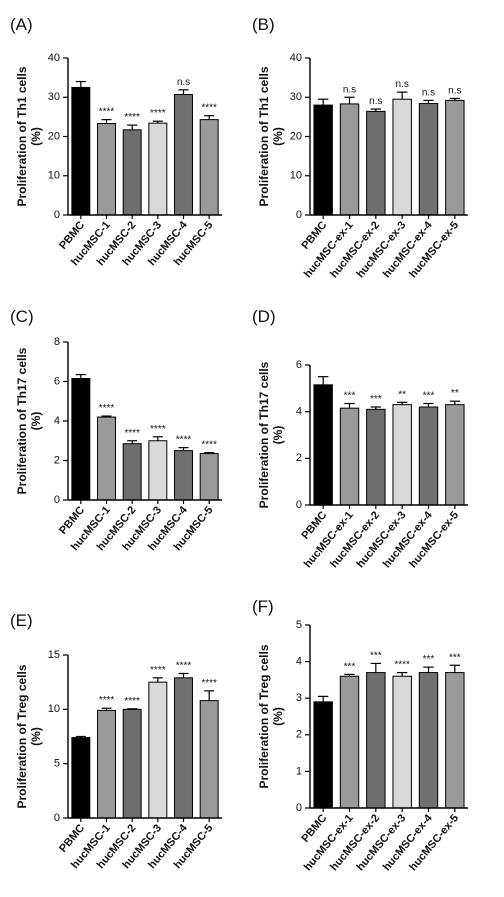 This screenshot has width=504, height=897. Describe the element at coordinates (402, 394) in the screenshot. I see `significance-label: **` at that location.